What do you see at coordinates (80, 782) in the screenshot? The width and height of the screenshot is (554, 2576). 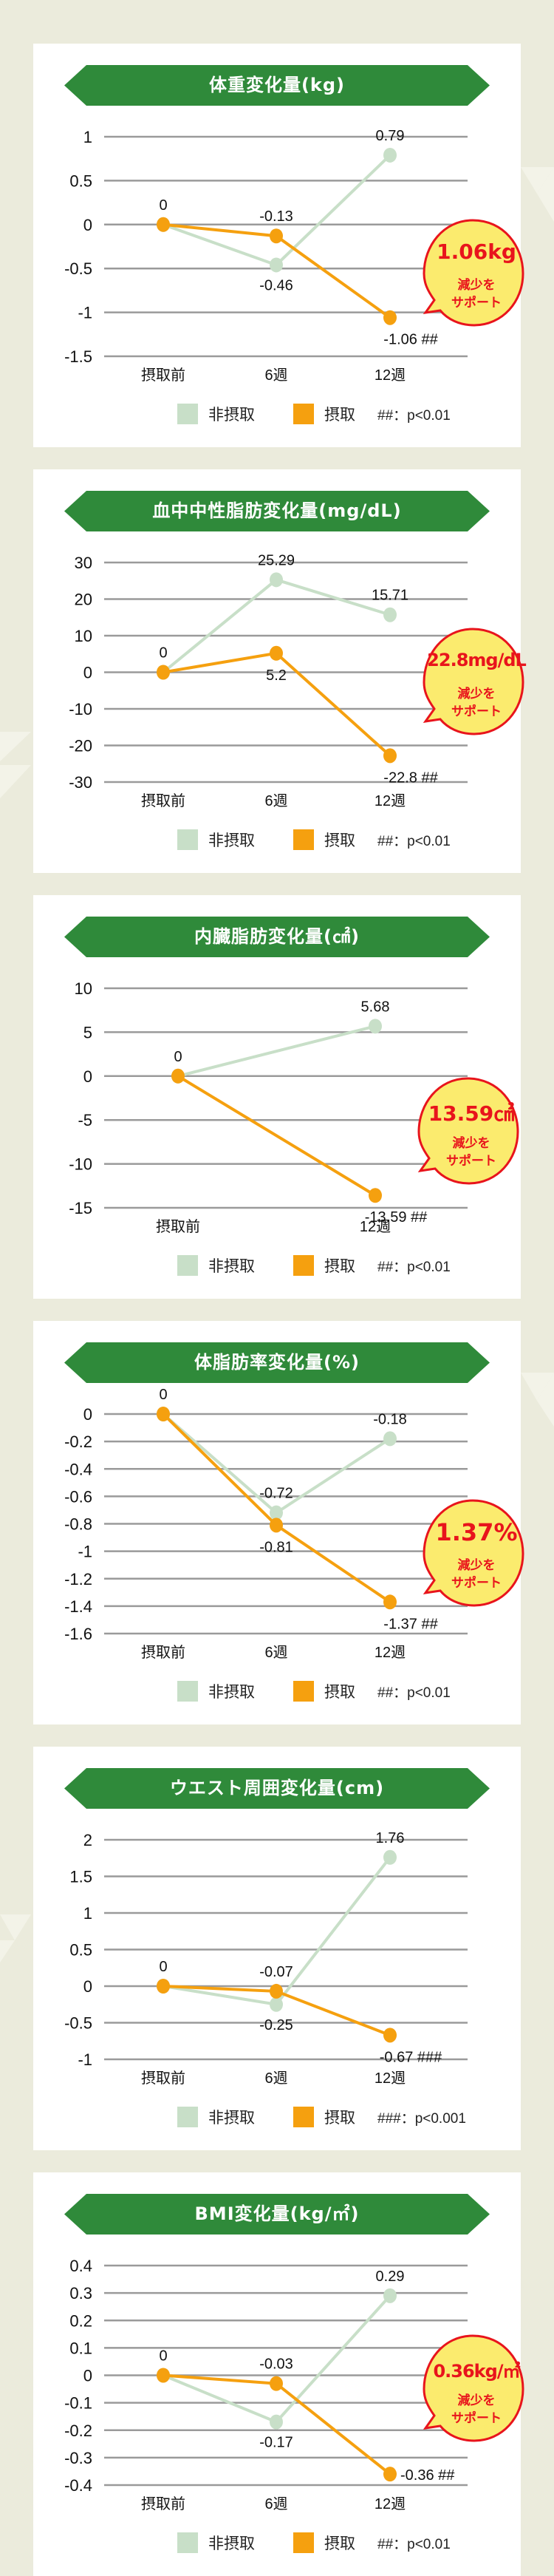 I see `y-tick-label: -30` at bounding box center [80, 782].